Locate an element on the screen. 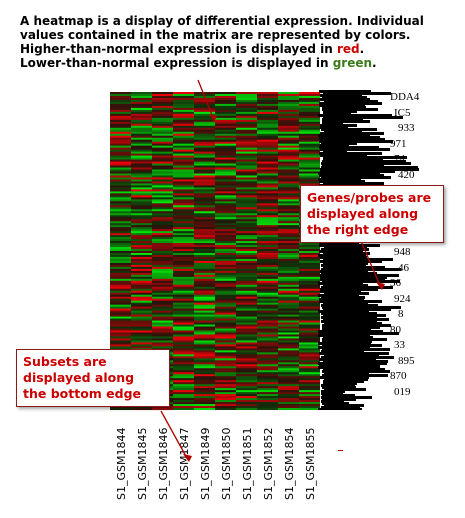  subsets-callout-line-3: the bottom edge is located at coordinates (82, 393).